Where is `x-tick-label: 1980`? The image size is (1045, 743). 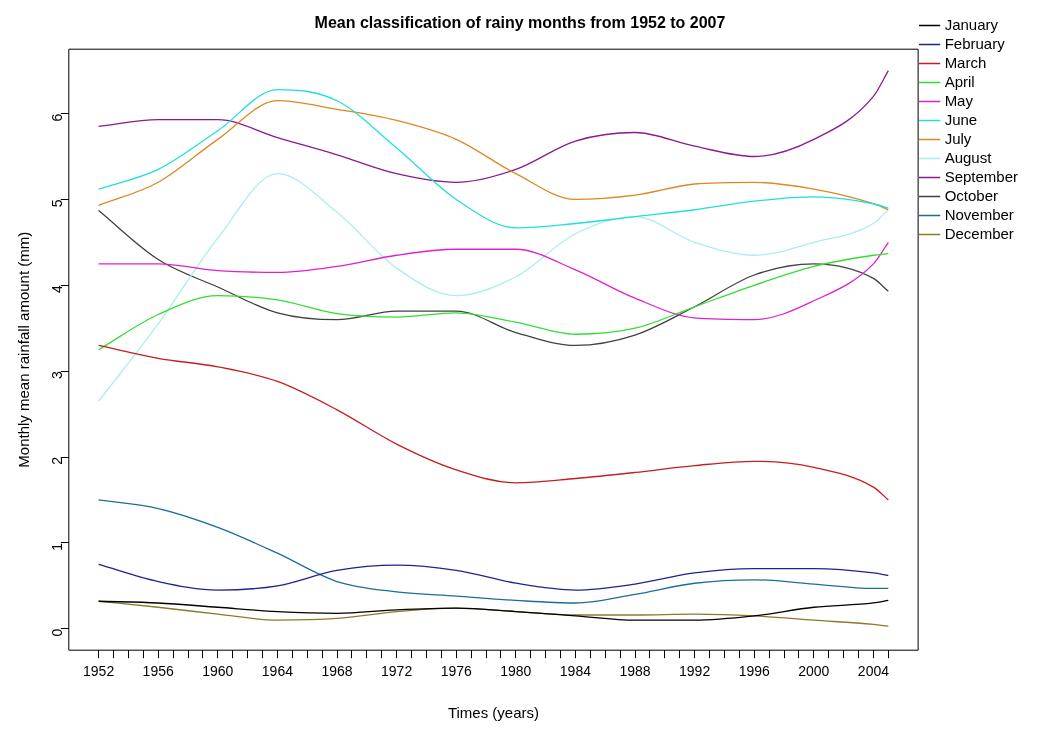
x-tick-label: 1980 is located at coordinates (516, 671).